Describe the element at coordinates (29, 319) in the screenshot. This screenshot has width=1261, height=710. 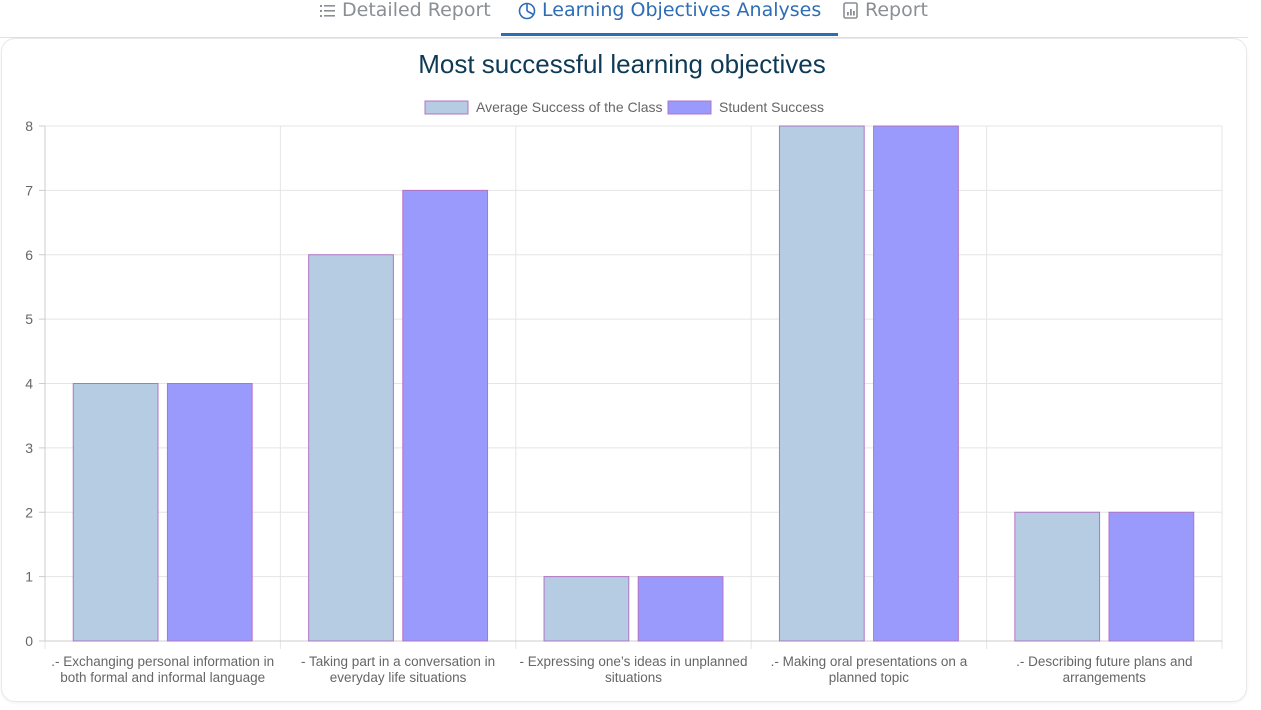
I see `tick-label-y: 5` at that location.